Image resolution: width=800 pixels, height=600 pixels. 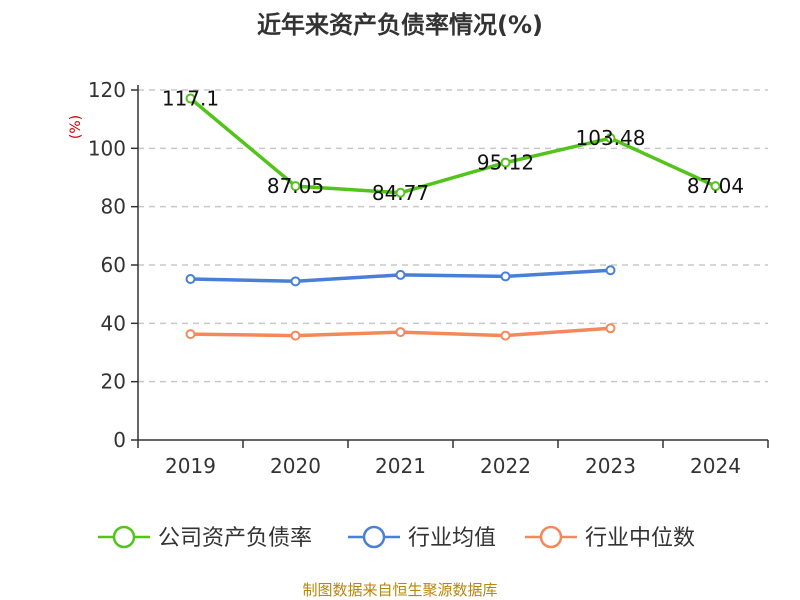 I want to click on legend-item-1: 行业均值, so click(x=422, y=538).